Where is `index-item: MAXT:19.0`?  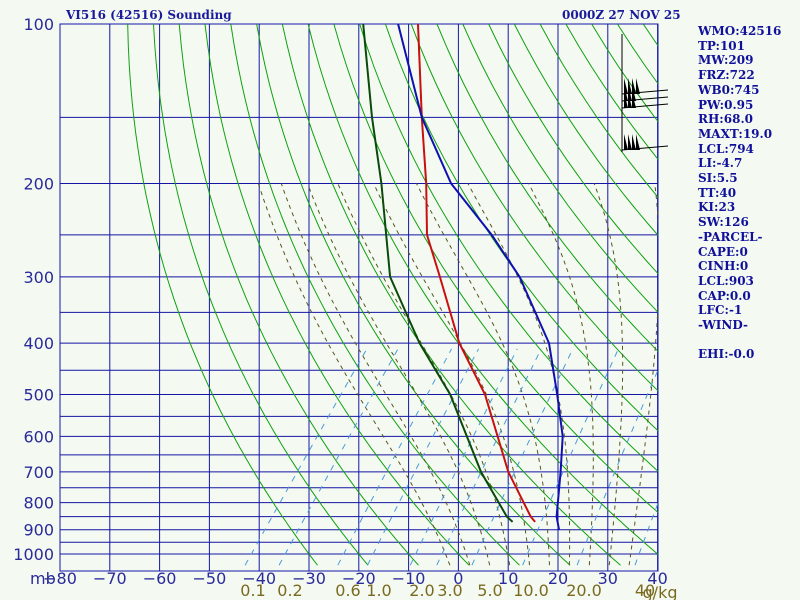 index-item: MAXT:19.0 is located at coordinates (735, 133).